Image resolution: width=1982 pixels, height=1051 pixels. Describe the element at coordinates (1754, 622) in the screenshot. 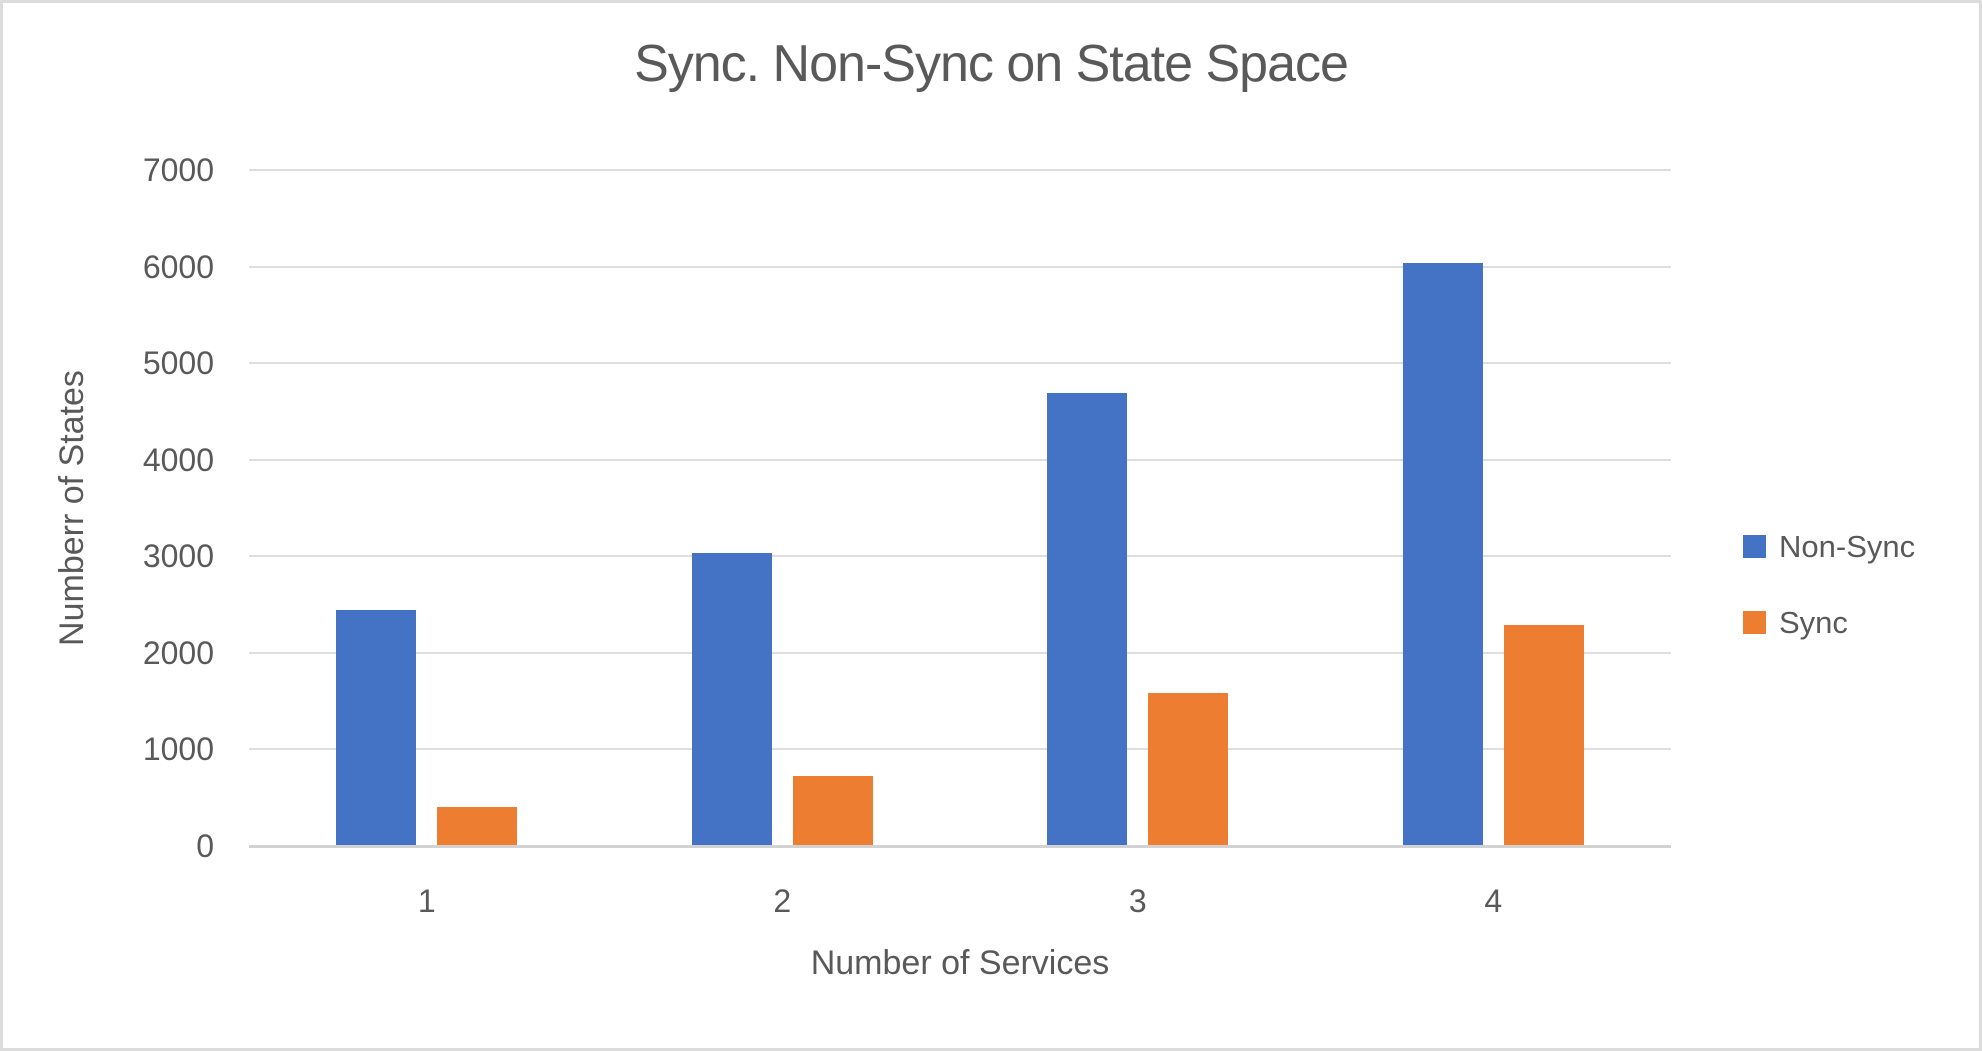

I see `legend-swatch-sync-icon` at that location.